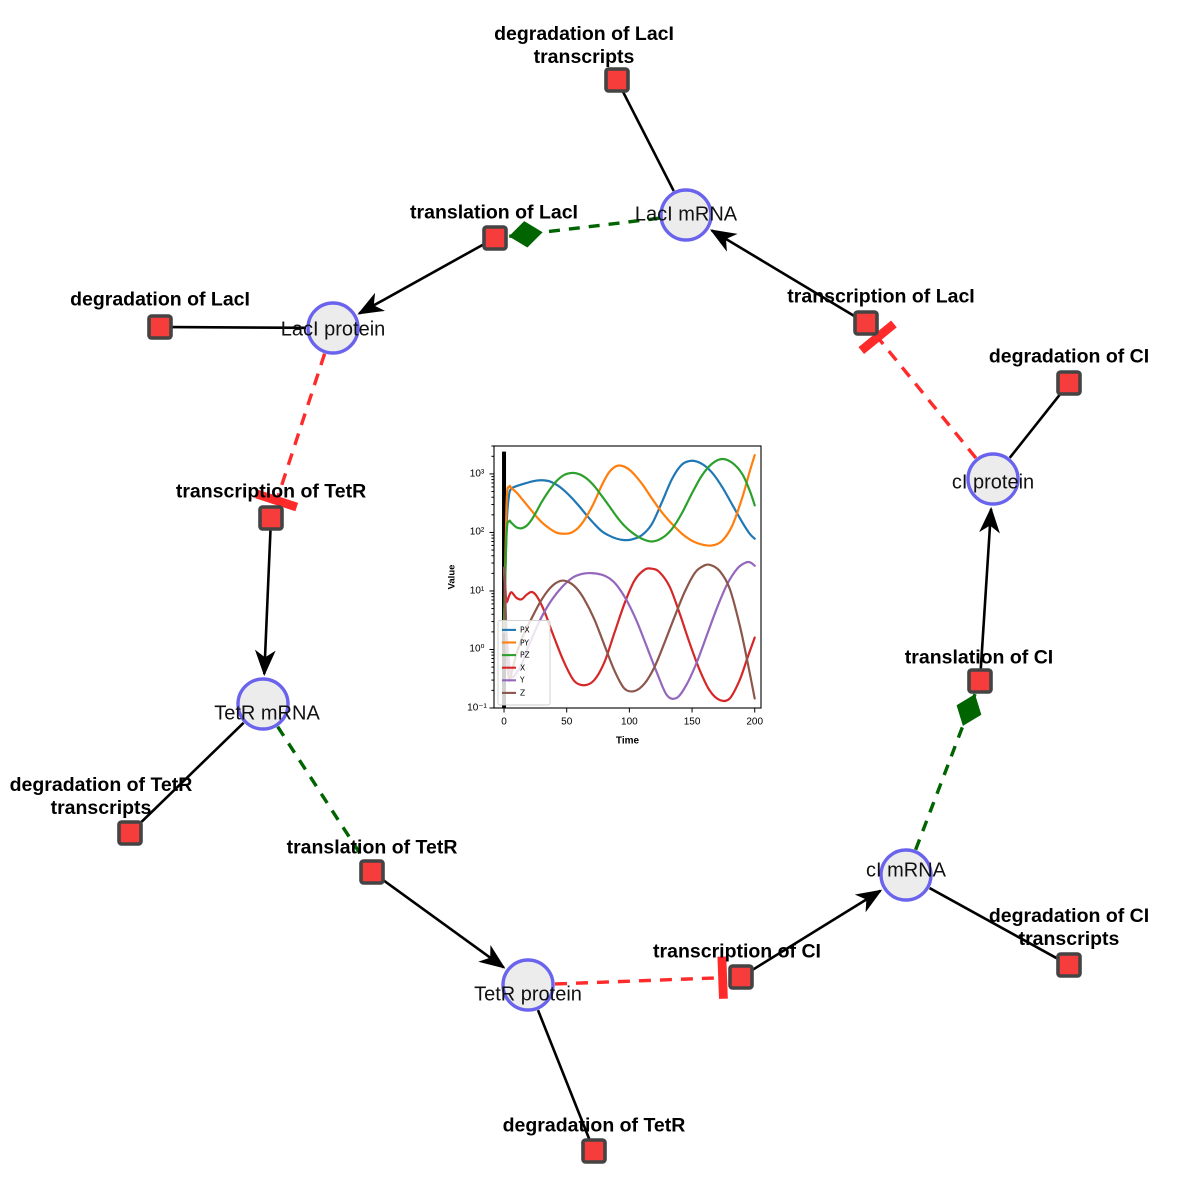 The image size is (1189, 1200). Describe the element at coordinates (567, 722) in the screenshot. I see `chart-xtick-1: 50` at that location.